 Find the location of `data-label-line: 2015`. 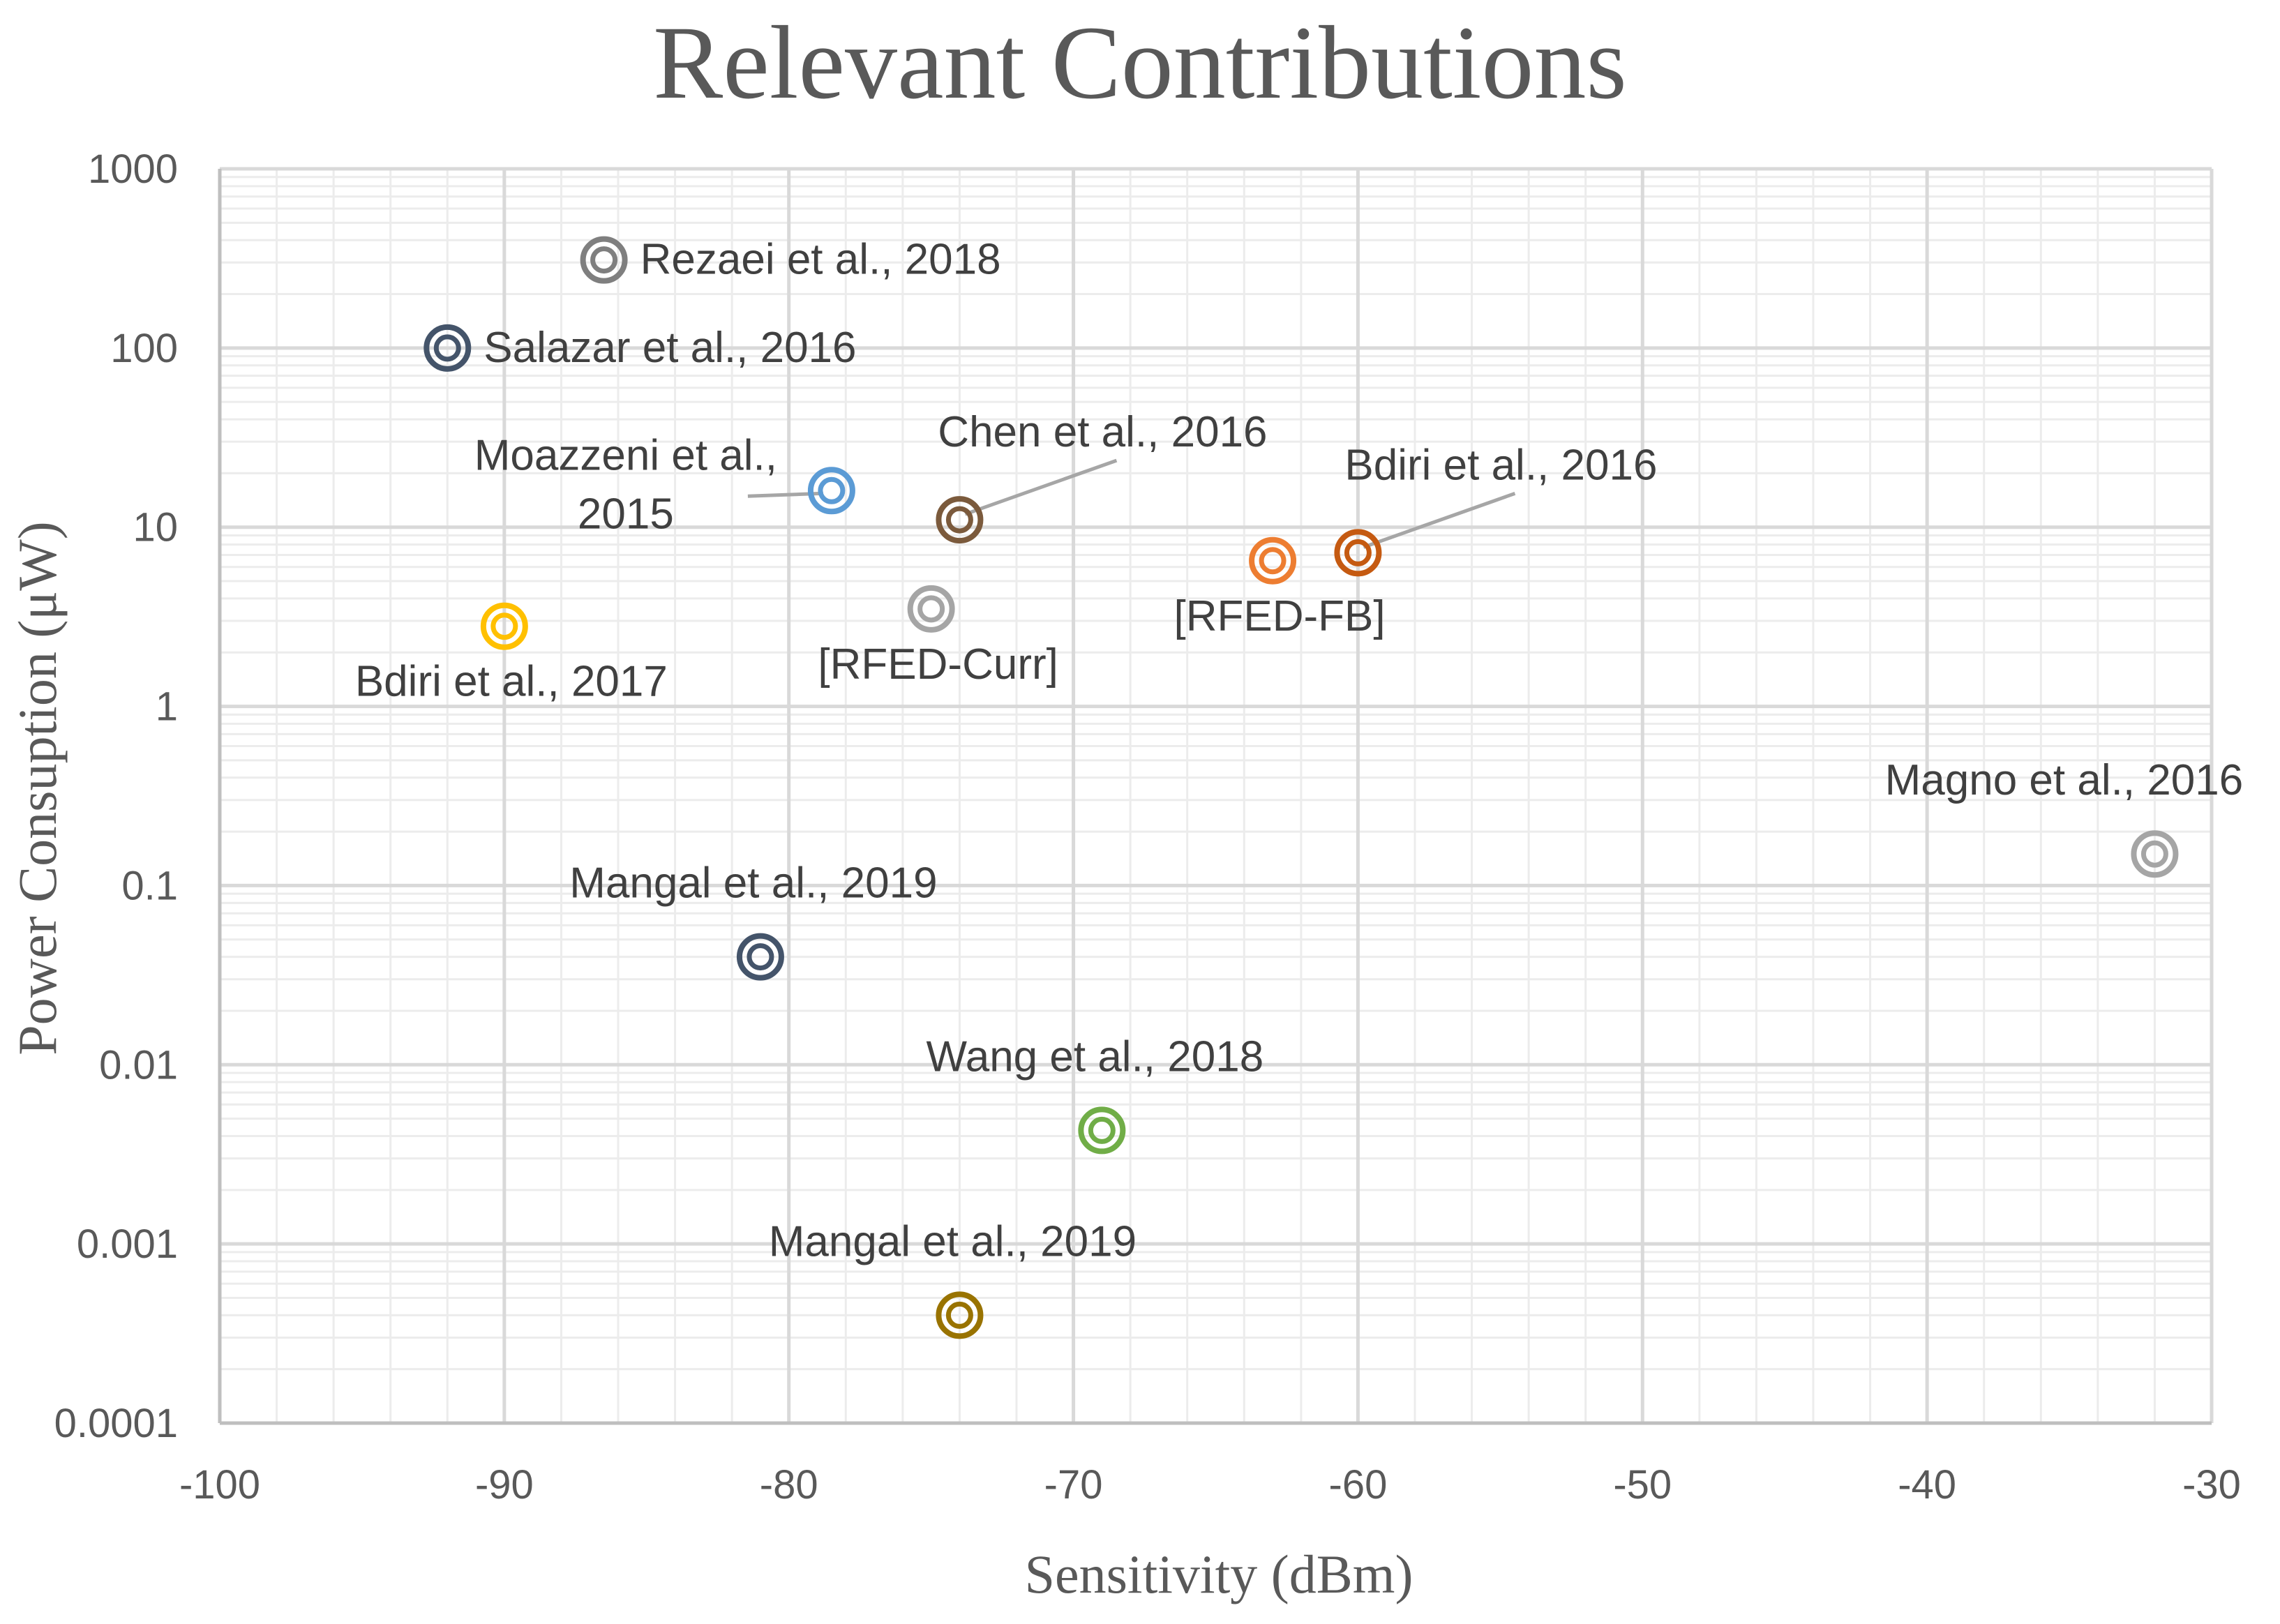

data-label-line: 2015 is located at coordinates (626, 514).